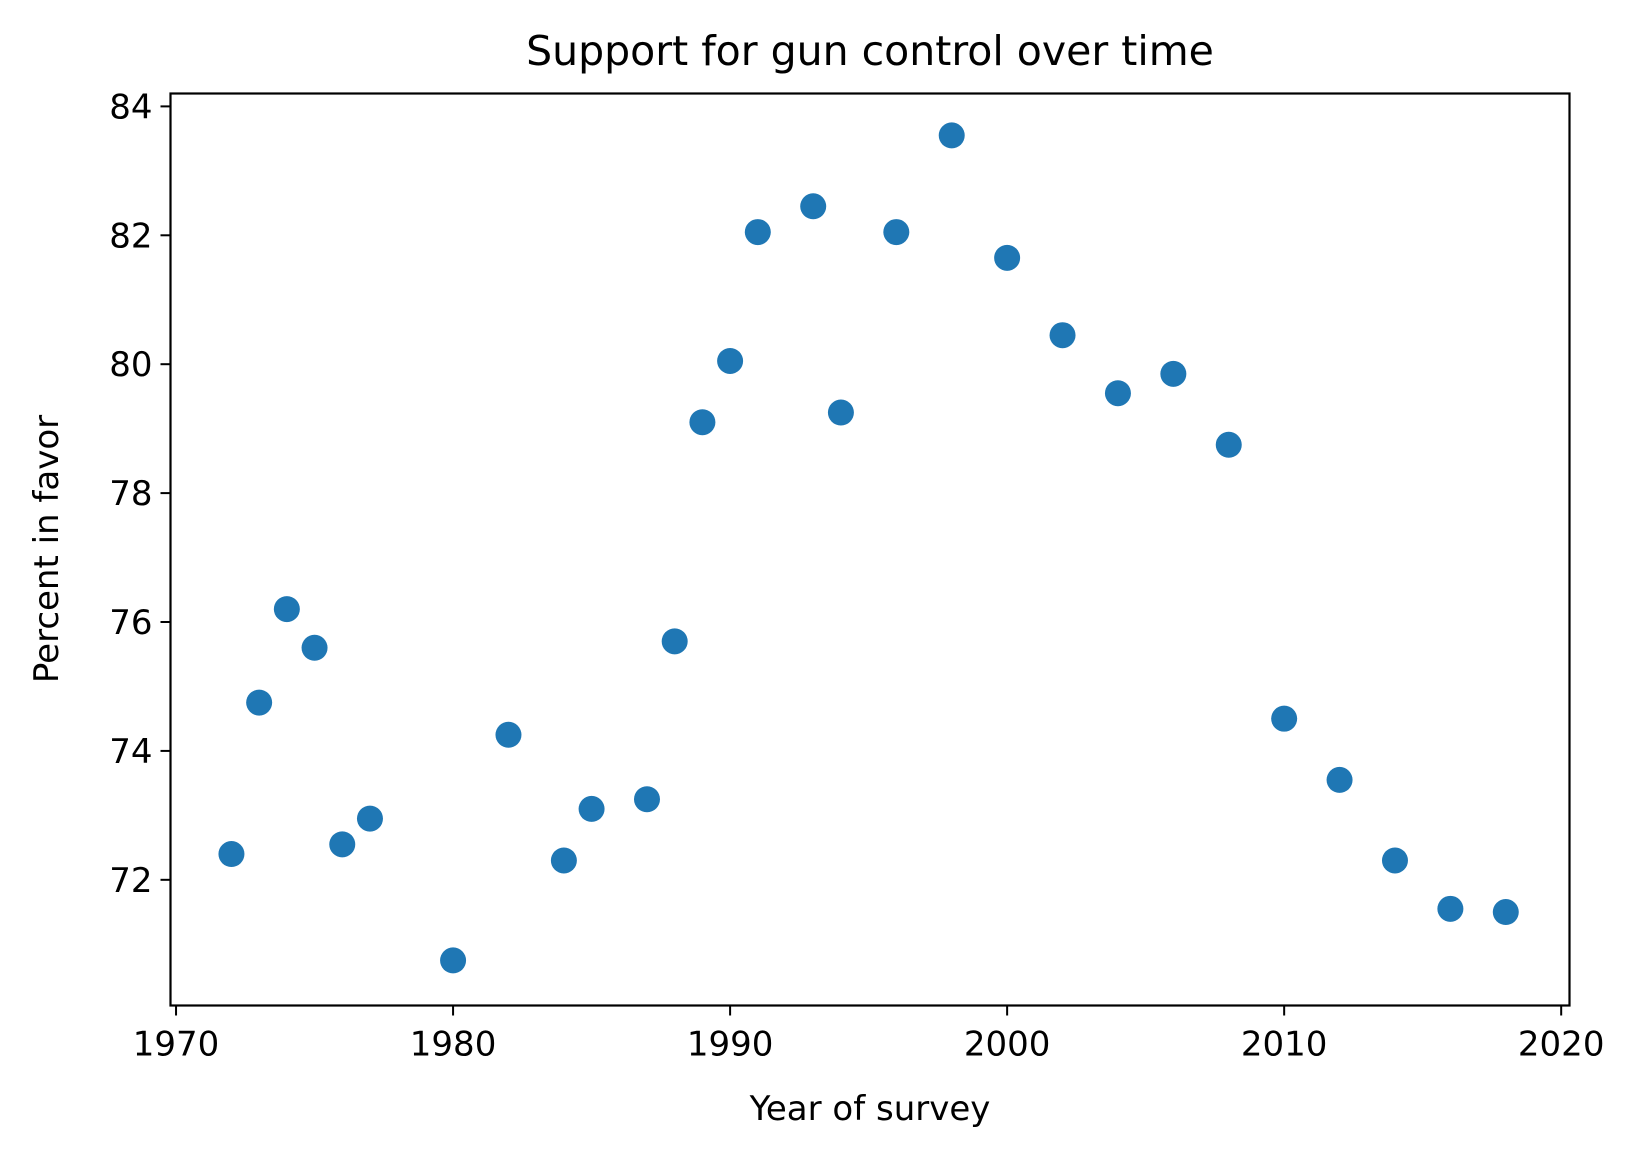  Describe the element at coordinates (130, 107) in the screenshot. I see `y-tick-label: 84` at that location.